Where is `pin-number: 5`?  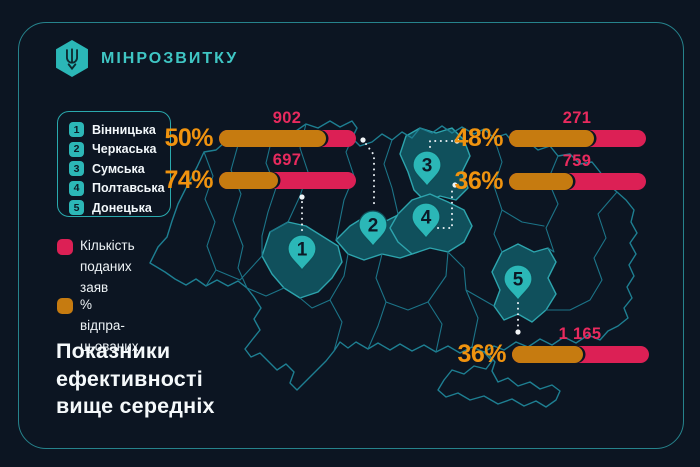
pin-number: 5 is located at coordinates (518, 280).